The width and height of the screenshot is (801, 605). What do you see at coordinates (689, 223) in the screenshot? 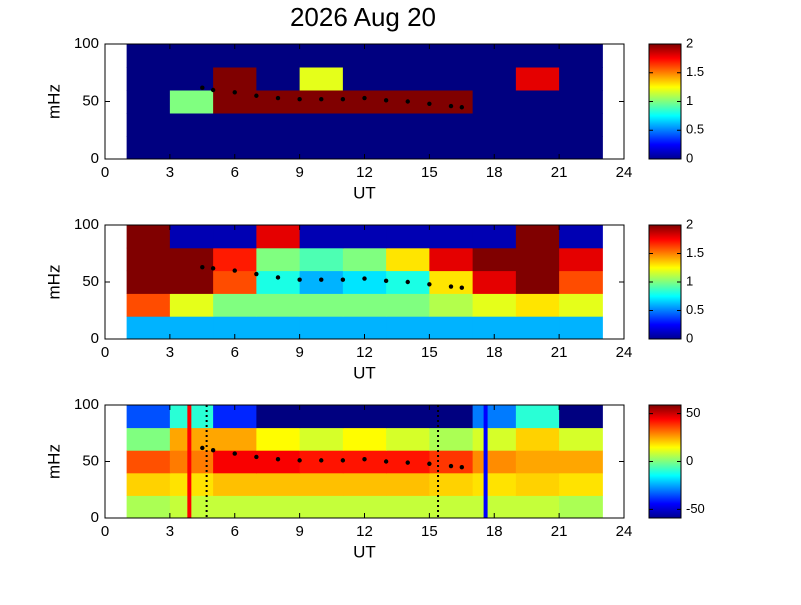
I see `colorbar-tick-label: 2` at bounding box center [689, 223].